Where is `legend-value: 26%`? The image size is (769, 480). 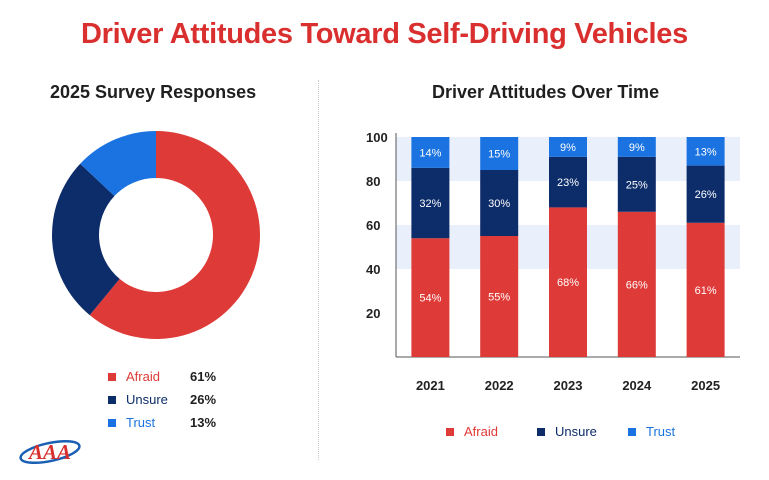
legend-value: 26% is located at coordinates (203, 399).